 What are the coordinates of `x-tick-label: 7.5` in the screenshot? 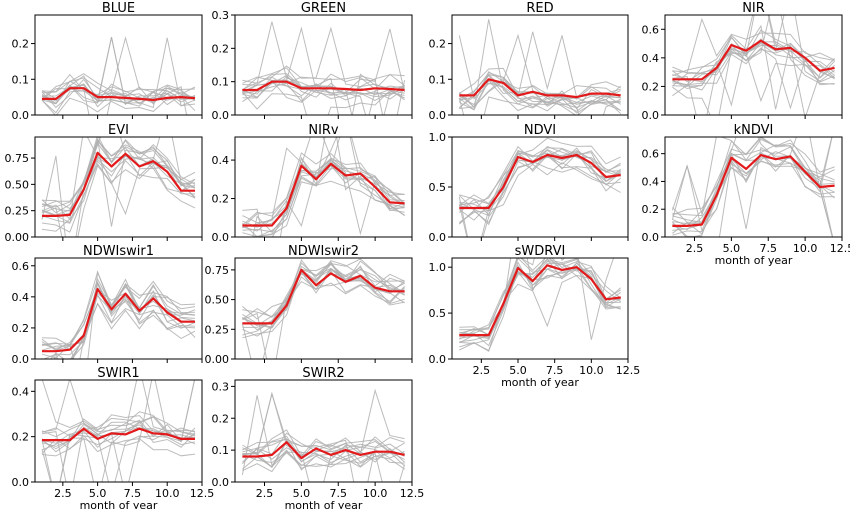 It's located at (769, 248).